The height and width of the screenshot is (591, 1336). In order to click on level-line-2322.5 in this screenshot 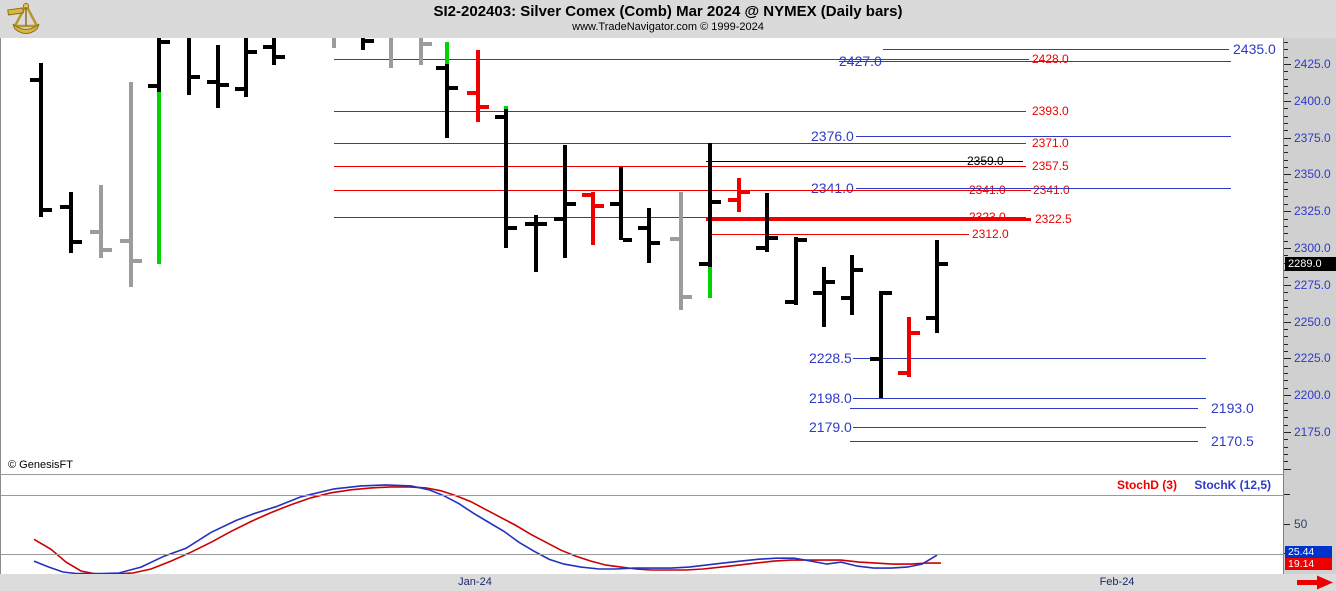, I will do `click(868, 219)`.